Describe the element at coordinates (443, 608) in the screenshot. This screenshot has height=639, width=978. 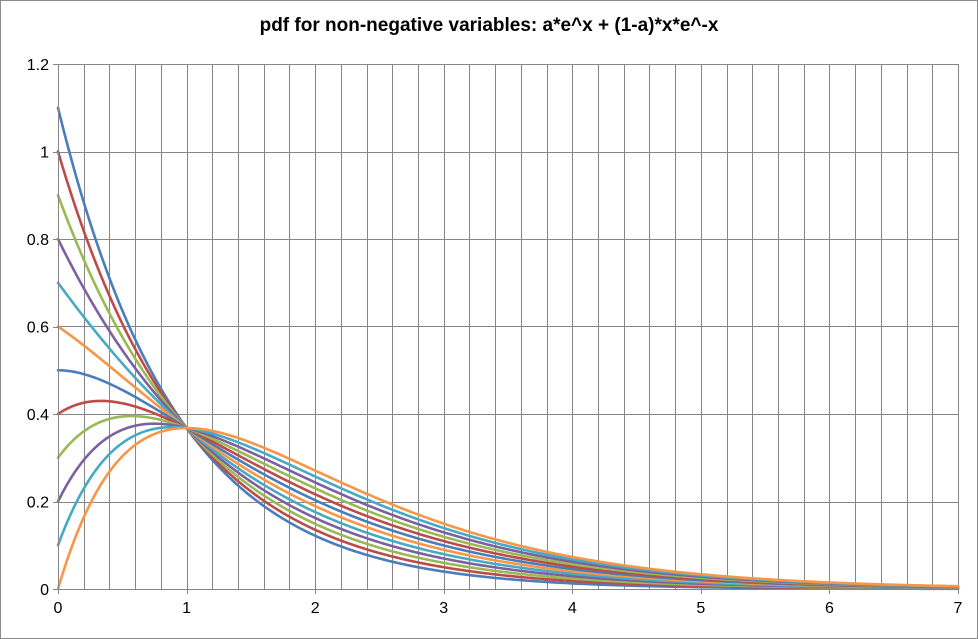
I see `x-tick-label: 3` at that location.